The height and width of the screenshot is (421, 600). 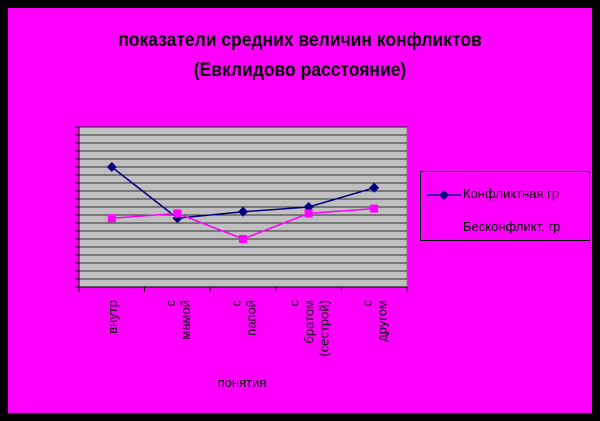 I want to click on legend-item-nonconflict: Бесконфликт. гр, so click(x=506, y=228).